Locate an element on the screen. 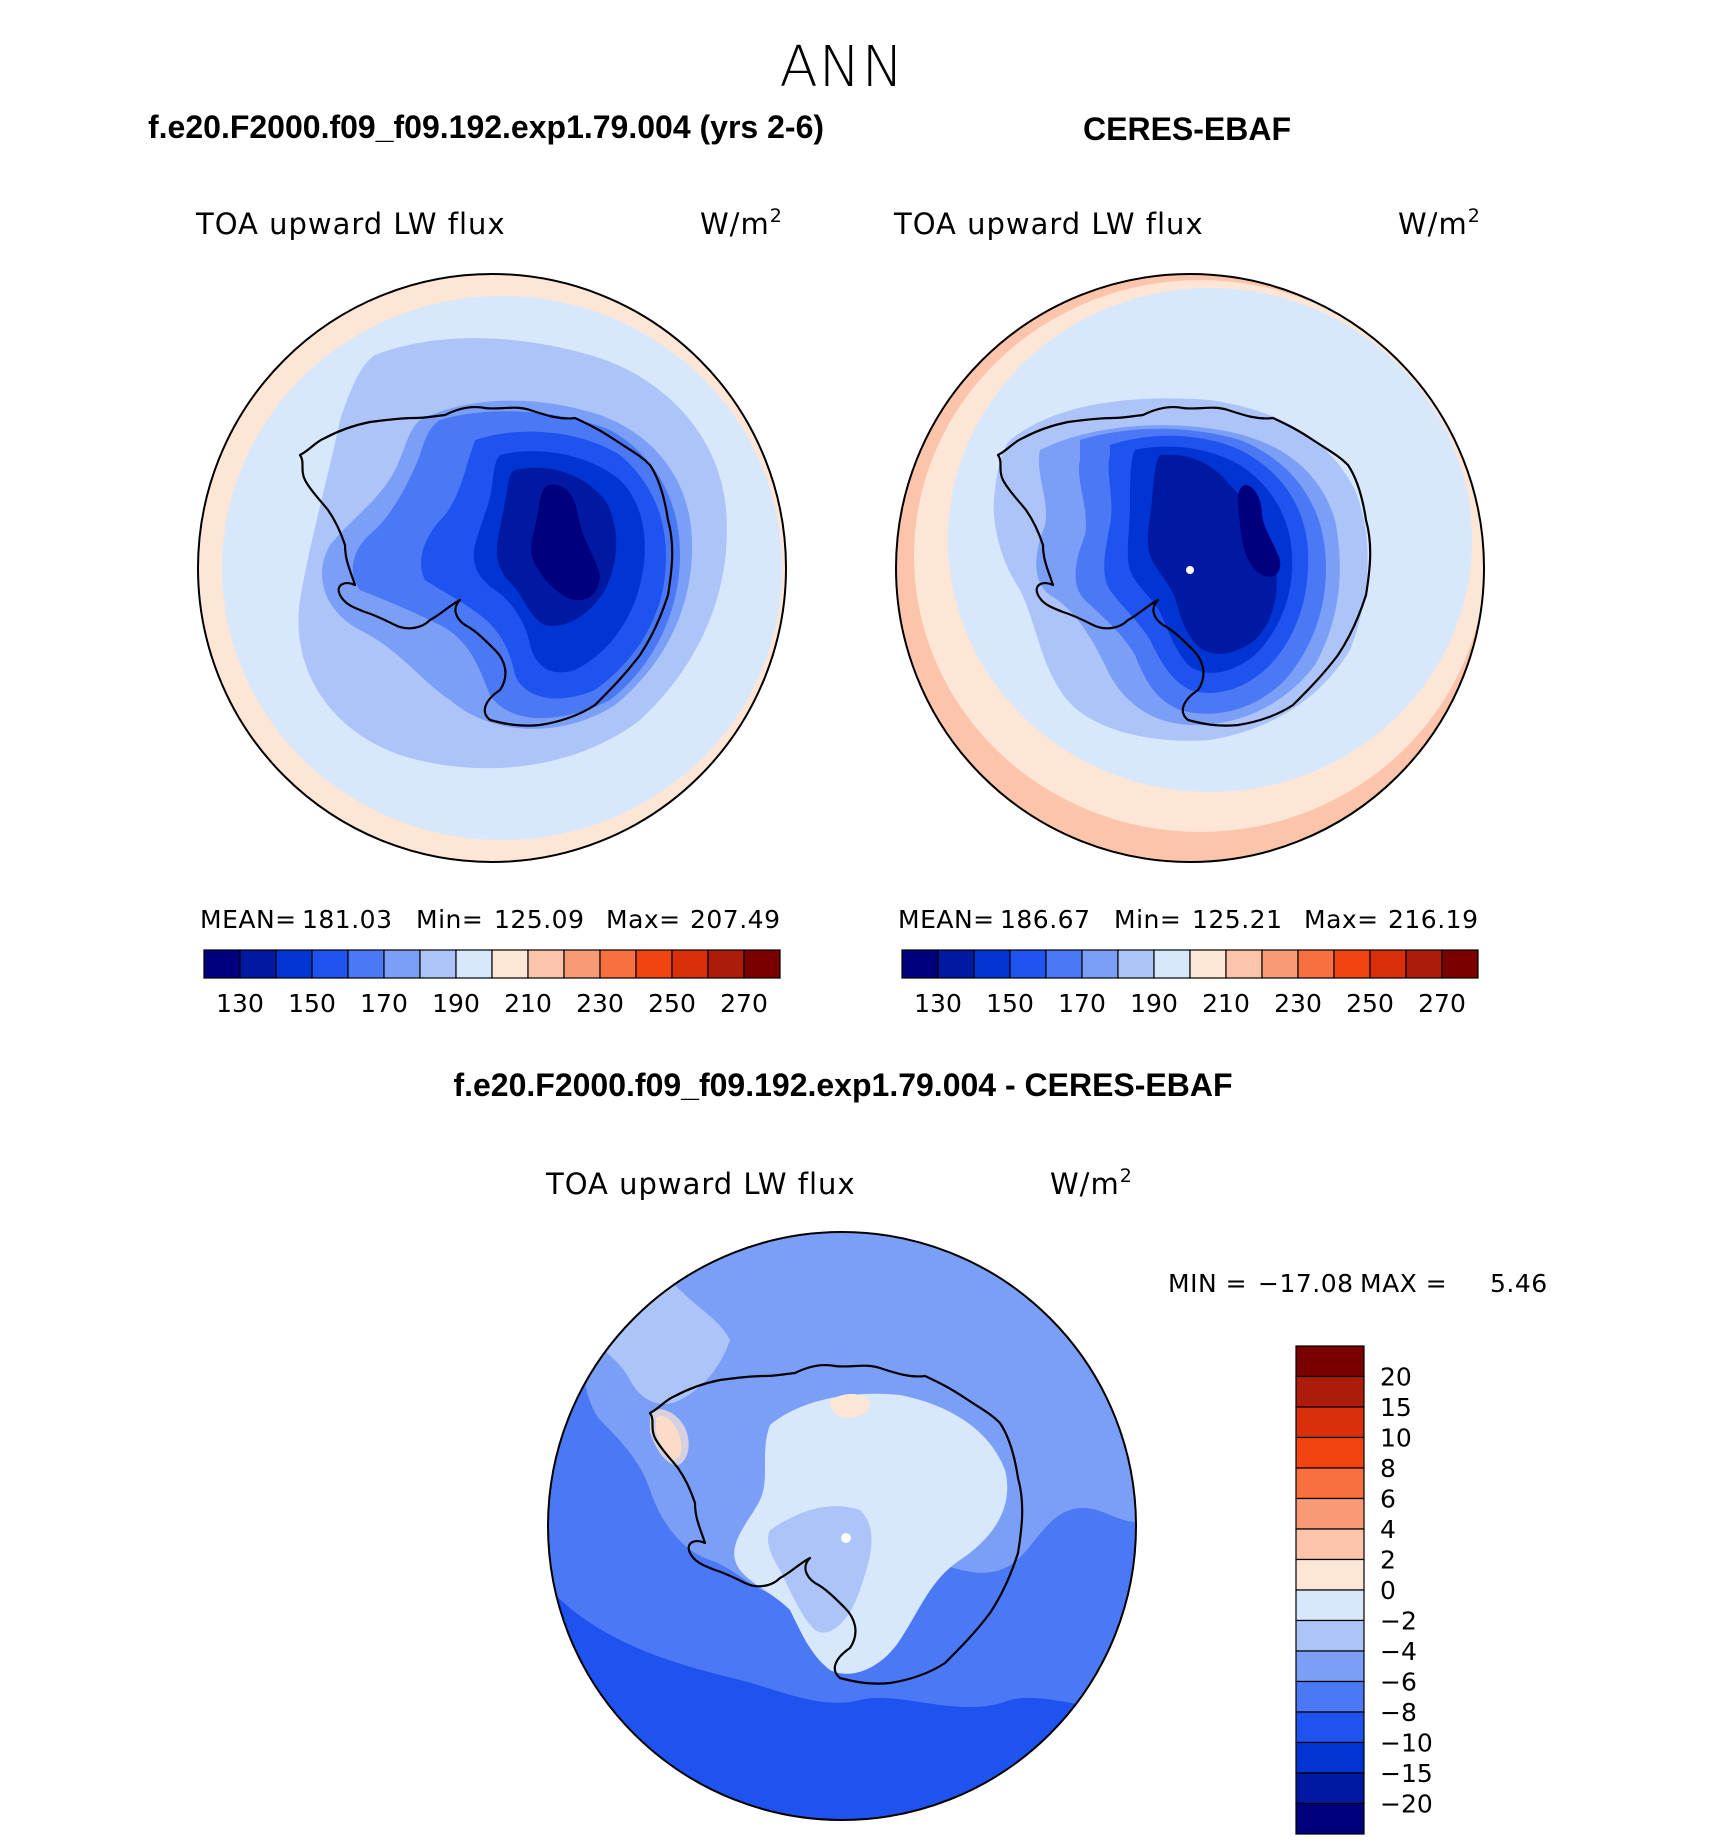 The width and height of the screenshot is (1710, 1840). panel-model-max-value: 207.49 is located at coordinates (735, 919).